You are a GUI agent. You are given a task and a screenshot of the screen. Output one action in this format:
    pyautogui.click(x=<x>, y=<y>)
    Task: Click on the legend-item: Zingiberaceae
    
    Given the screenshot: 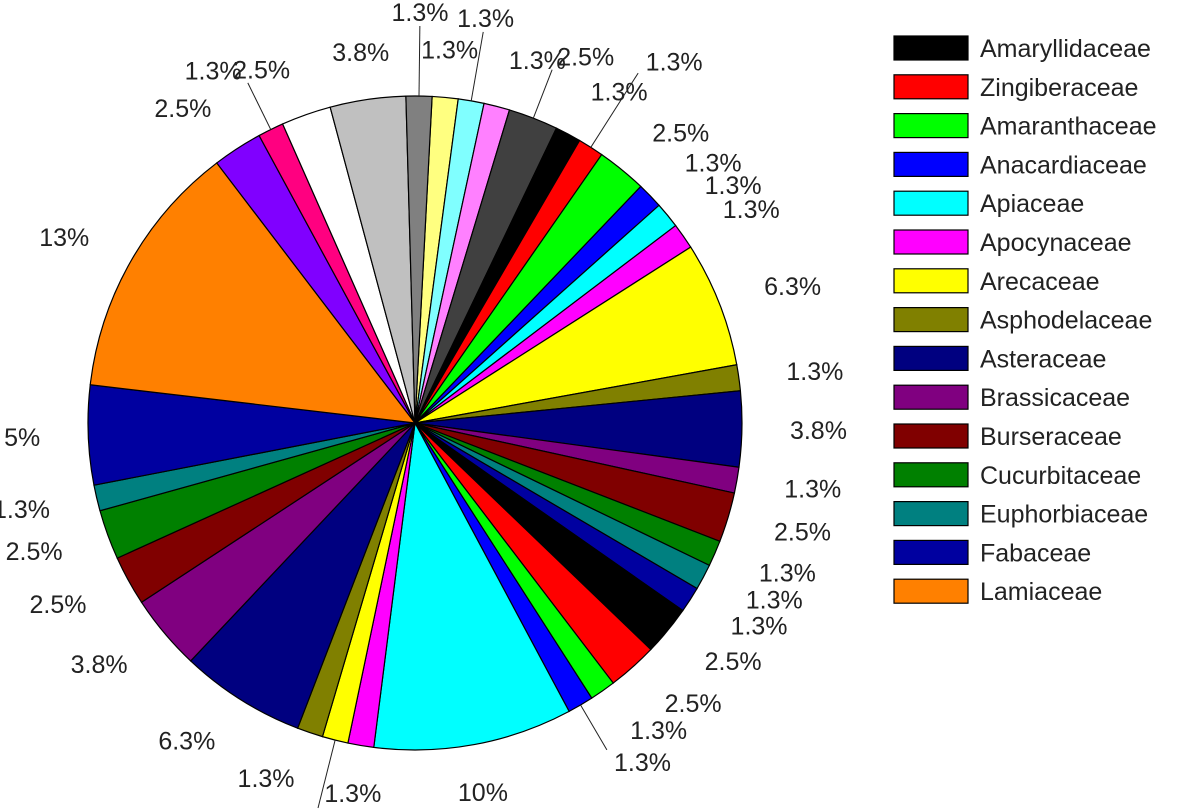 What is the action you would take?
    pyautogui.click(x=1015, y=88)
    